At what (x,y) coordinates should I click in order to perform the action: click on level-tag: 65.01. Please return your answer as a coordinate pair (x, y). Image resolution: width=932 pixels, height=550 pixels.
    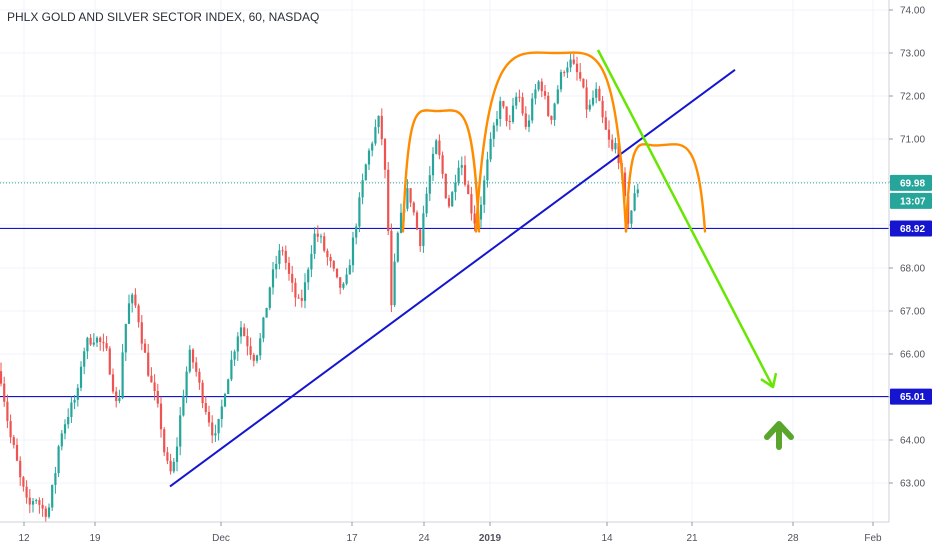
    Looking at the image, I should click on (912, 397).